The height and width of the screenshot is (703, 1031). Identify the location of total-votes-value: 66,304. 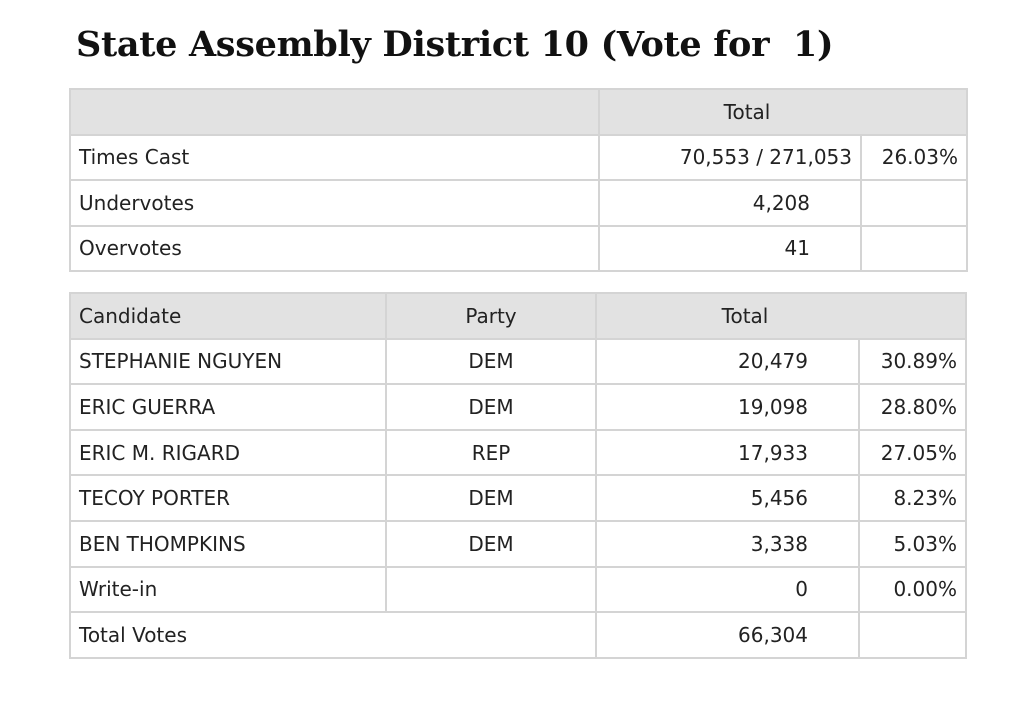
(727, 635).